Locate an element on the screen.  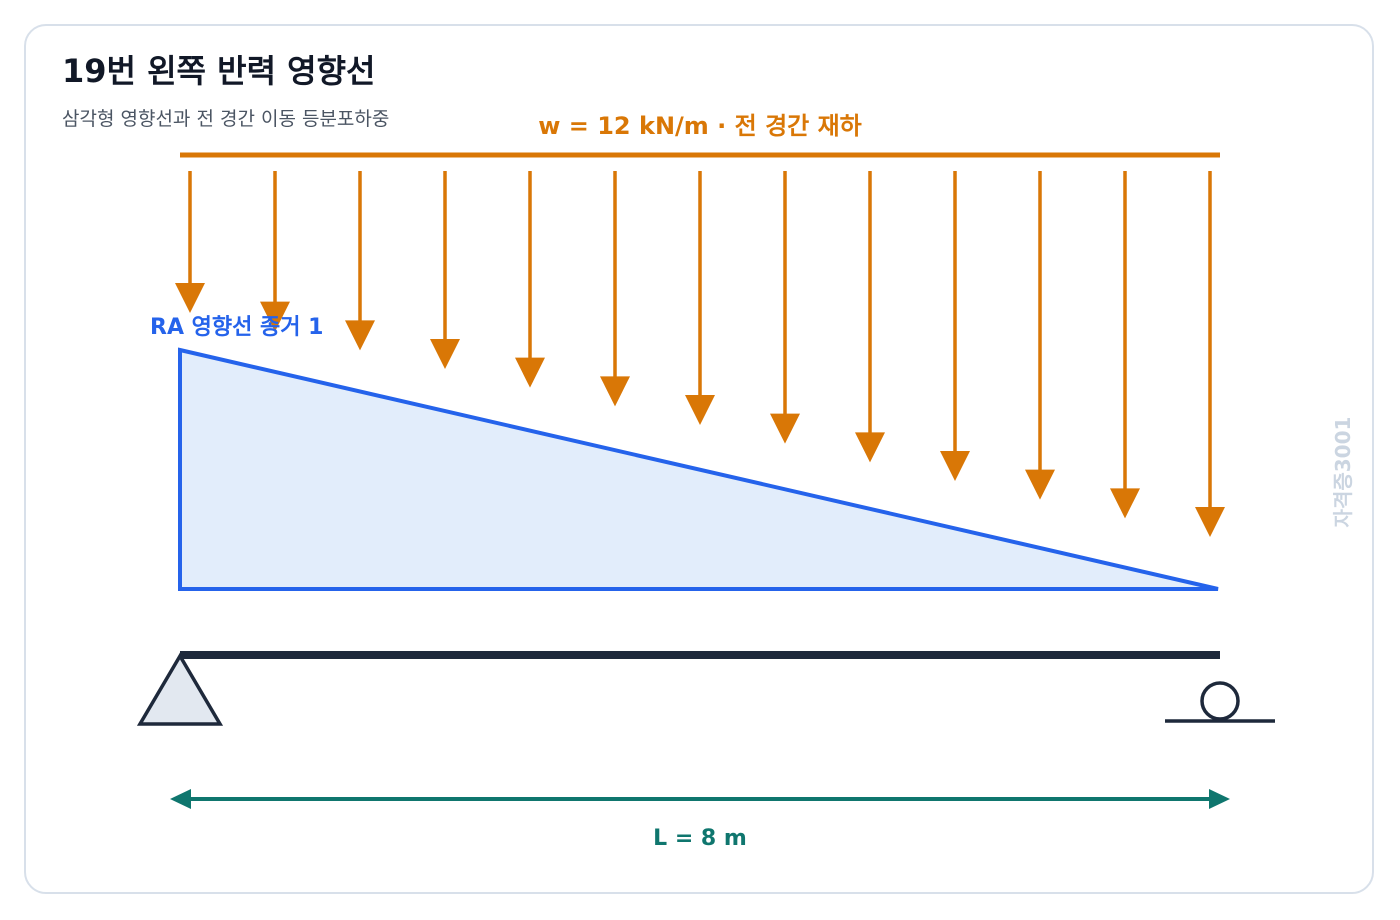
pin-support is located at coordinates (180, 689).